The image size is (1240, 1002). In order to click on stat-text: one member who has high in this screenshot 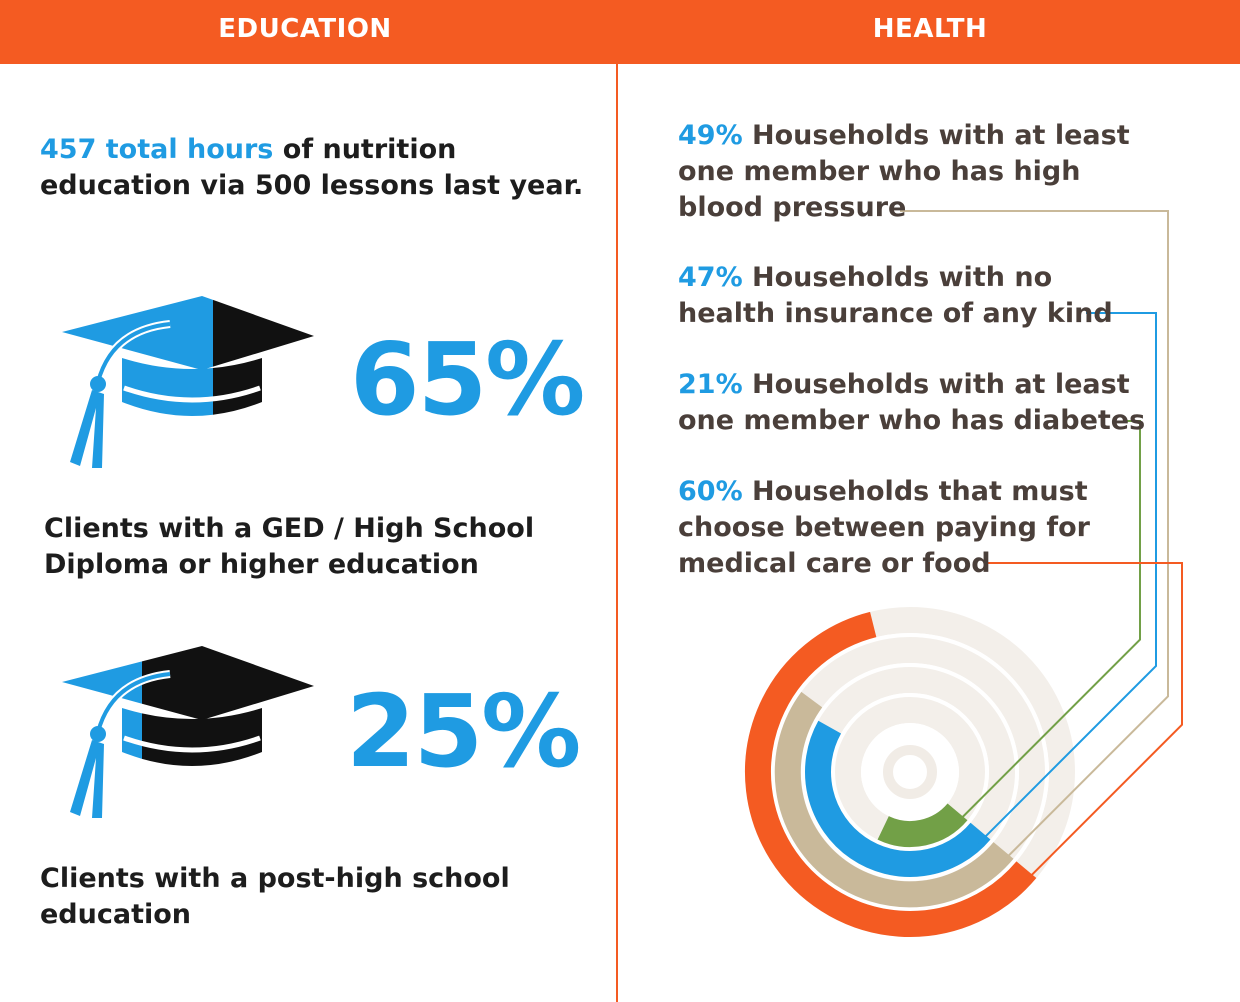, I will do `click(879, 171)`.